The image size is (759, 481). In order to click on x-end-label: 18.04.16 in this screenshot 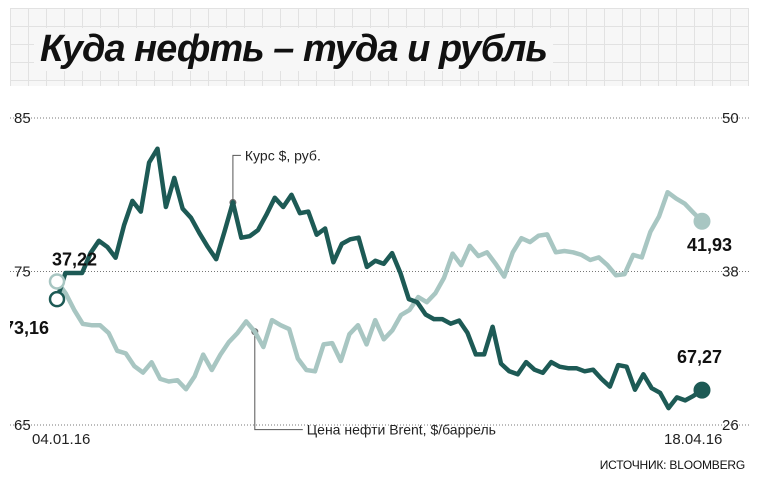, I will do `click(693, 439)`.